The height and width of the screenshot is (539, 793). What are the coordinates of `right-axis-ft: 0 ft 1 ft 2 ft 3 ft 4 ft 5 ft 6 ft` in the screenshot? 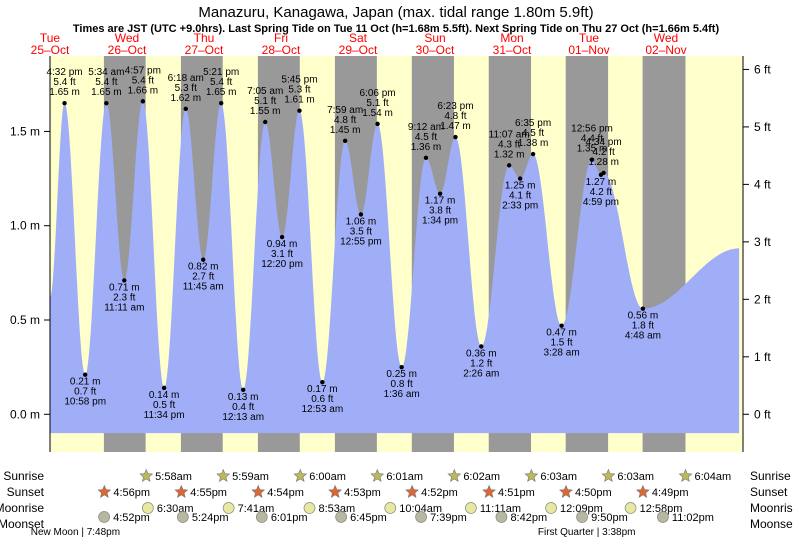 It's located at (757, 241).